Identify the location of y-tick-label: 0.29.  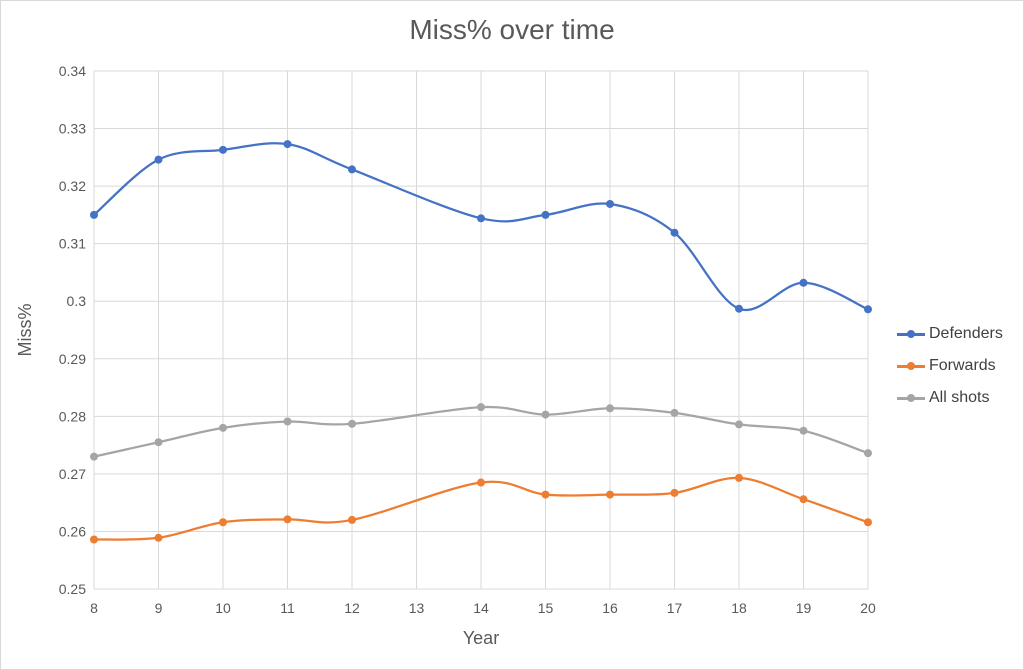
(72, 359).